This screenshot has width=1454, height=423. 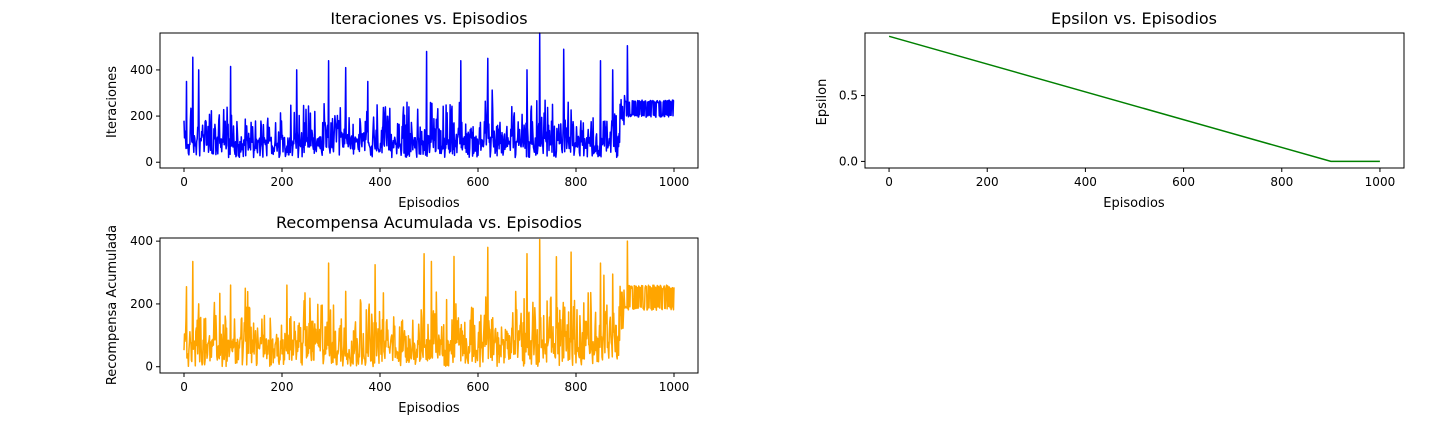 I want to click on ticks: 0 200 400 600 800 1000 0.0 0.5, so click(x=1117, y=139).